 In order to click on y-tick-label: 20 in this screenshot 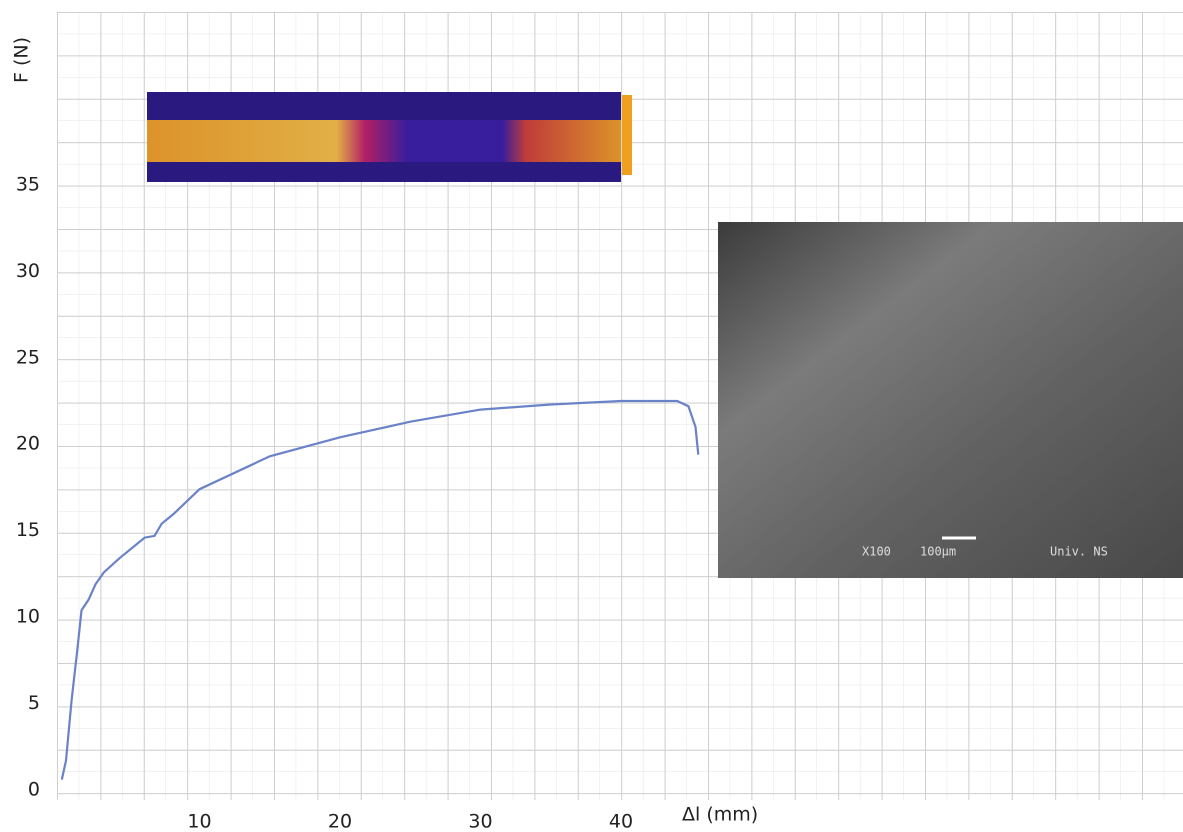, I will do `click(28, 444)`.